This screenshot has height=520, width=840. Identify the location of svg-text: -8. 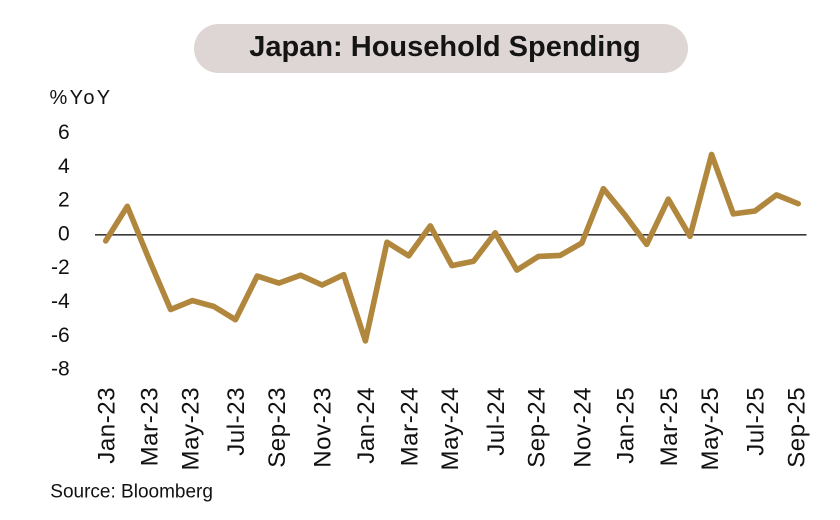
(60, 369).